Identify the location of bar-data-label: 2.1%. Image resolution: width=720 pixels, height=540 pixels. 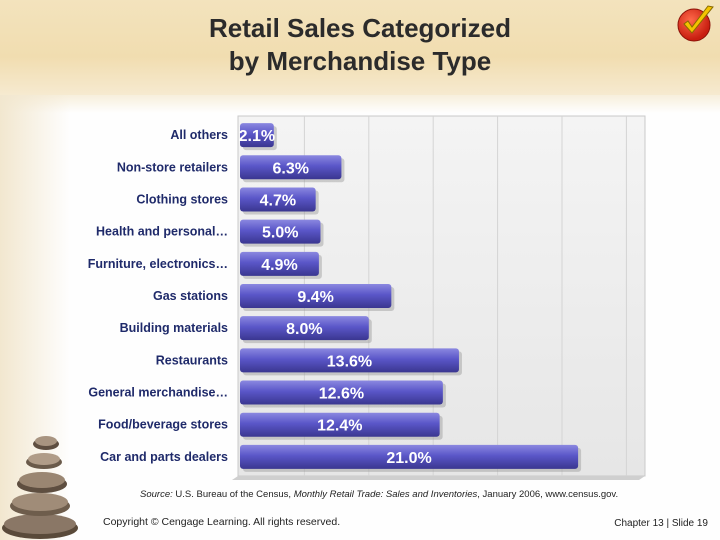
(257, 136).